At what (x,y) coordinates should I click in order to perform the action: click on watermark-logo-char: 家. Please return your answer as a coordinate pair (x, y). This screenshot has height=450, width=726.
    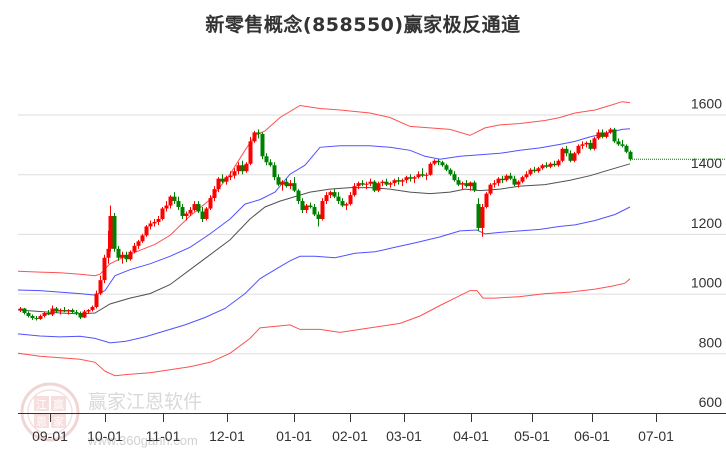
    Looking at the image, I should click on (58, 422).